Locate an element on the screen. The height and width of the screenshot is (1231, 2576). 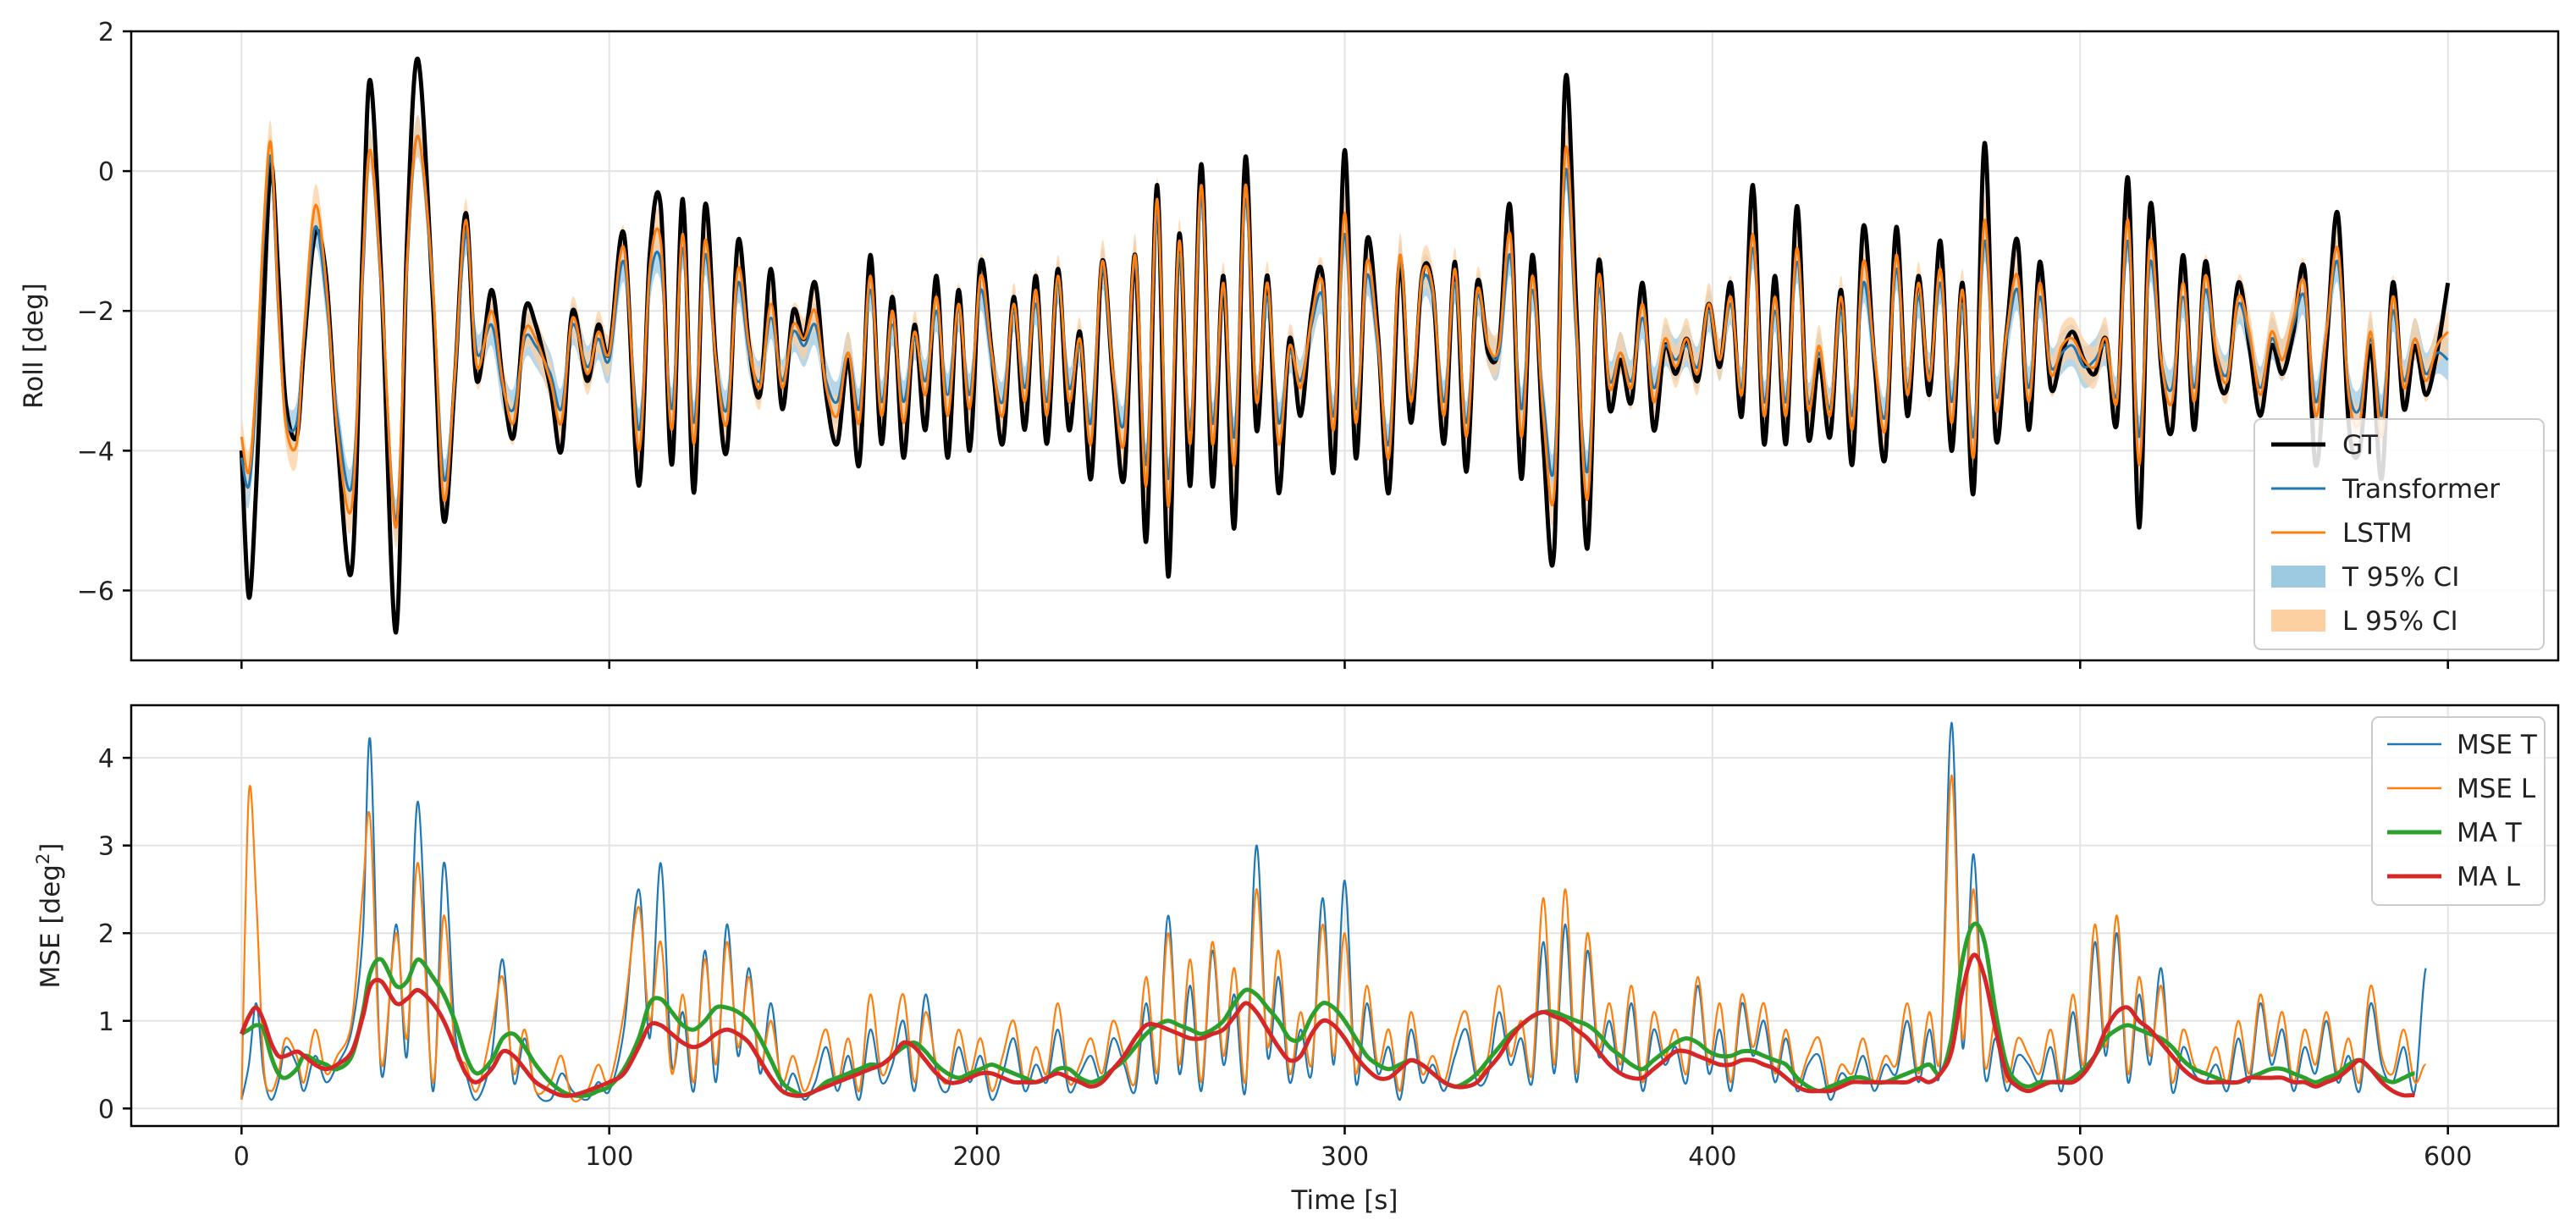
roll-legend-label-4: L 95% CI is located at coordinates (2400, 621).